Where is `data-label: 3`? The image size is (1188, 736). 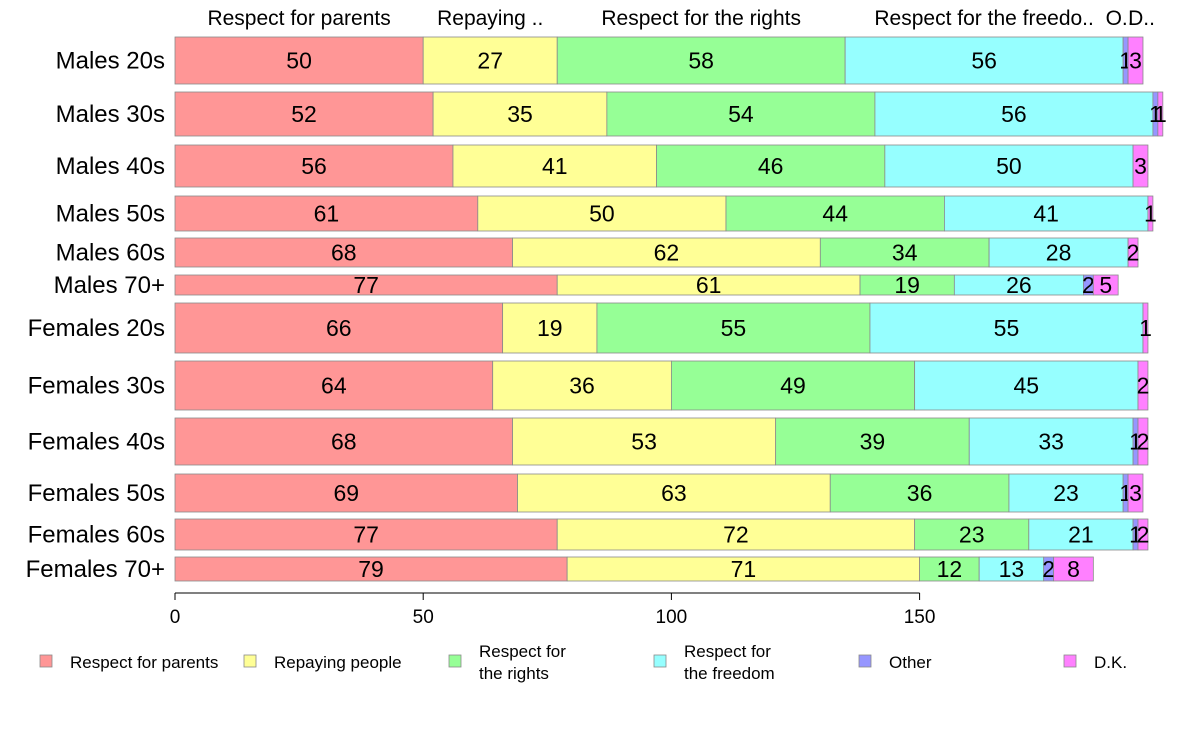
data-label: 3 is located at coordinates (1135, 61).